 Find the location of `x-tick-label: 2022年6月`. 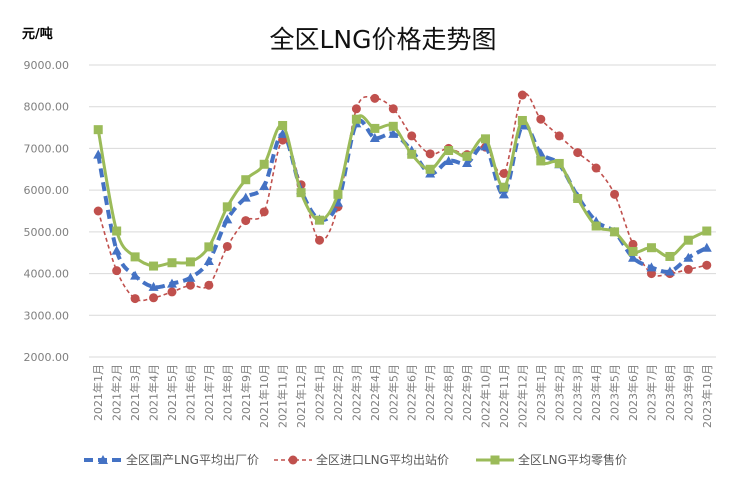

x-tick-label: 2022年6月 is located at coordinates (412, 392).